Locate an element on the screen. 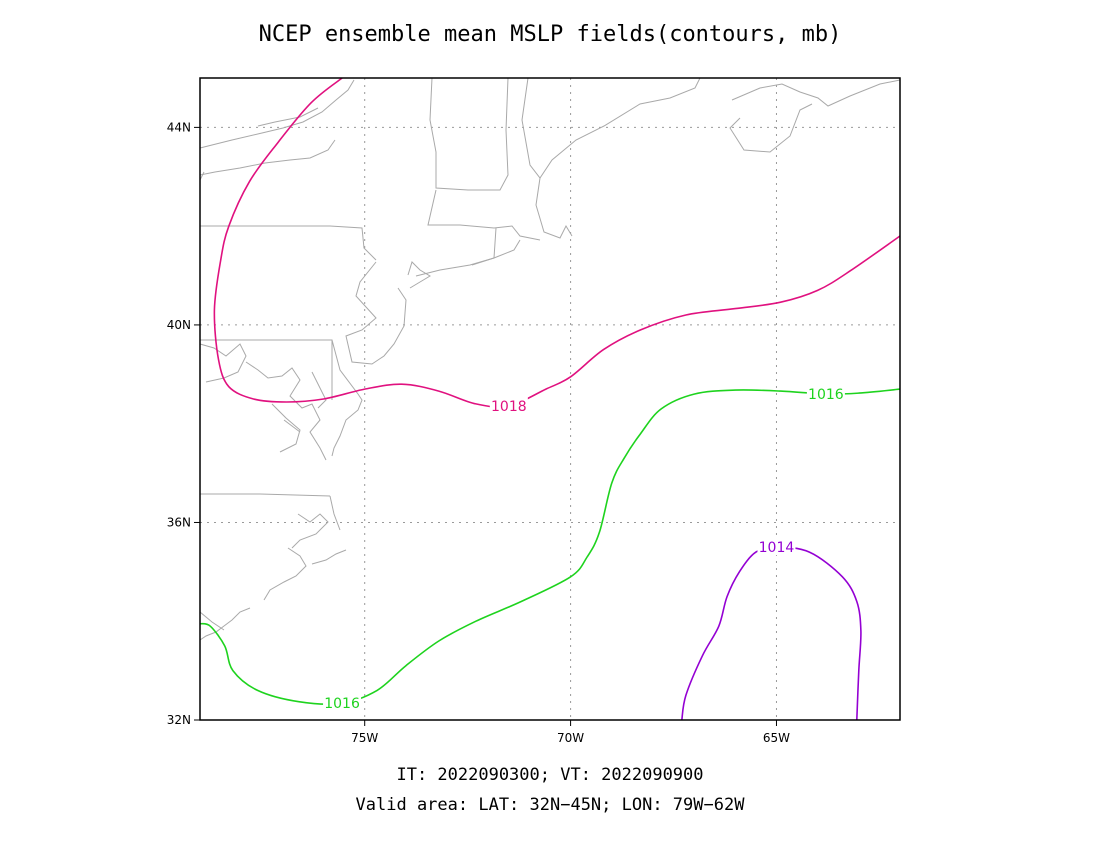 The image size is (1100, 850). coastline-canada-border is located at coordinates (277, 114).